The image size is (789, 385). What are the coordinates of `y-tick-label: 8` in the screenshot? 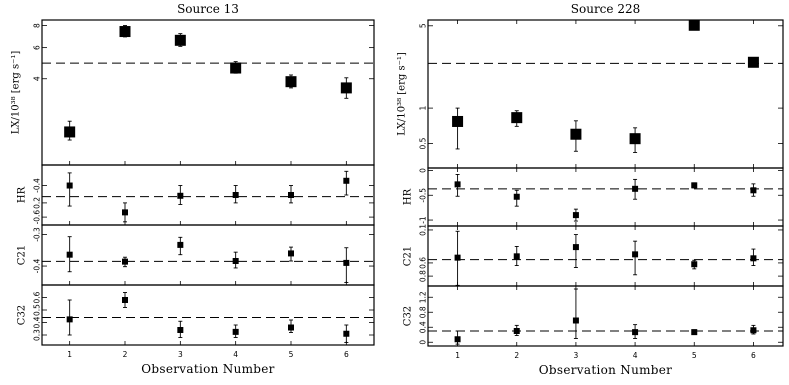 It's located at (37, 25).